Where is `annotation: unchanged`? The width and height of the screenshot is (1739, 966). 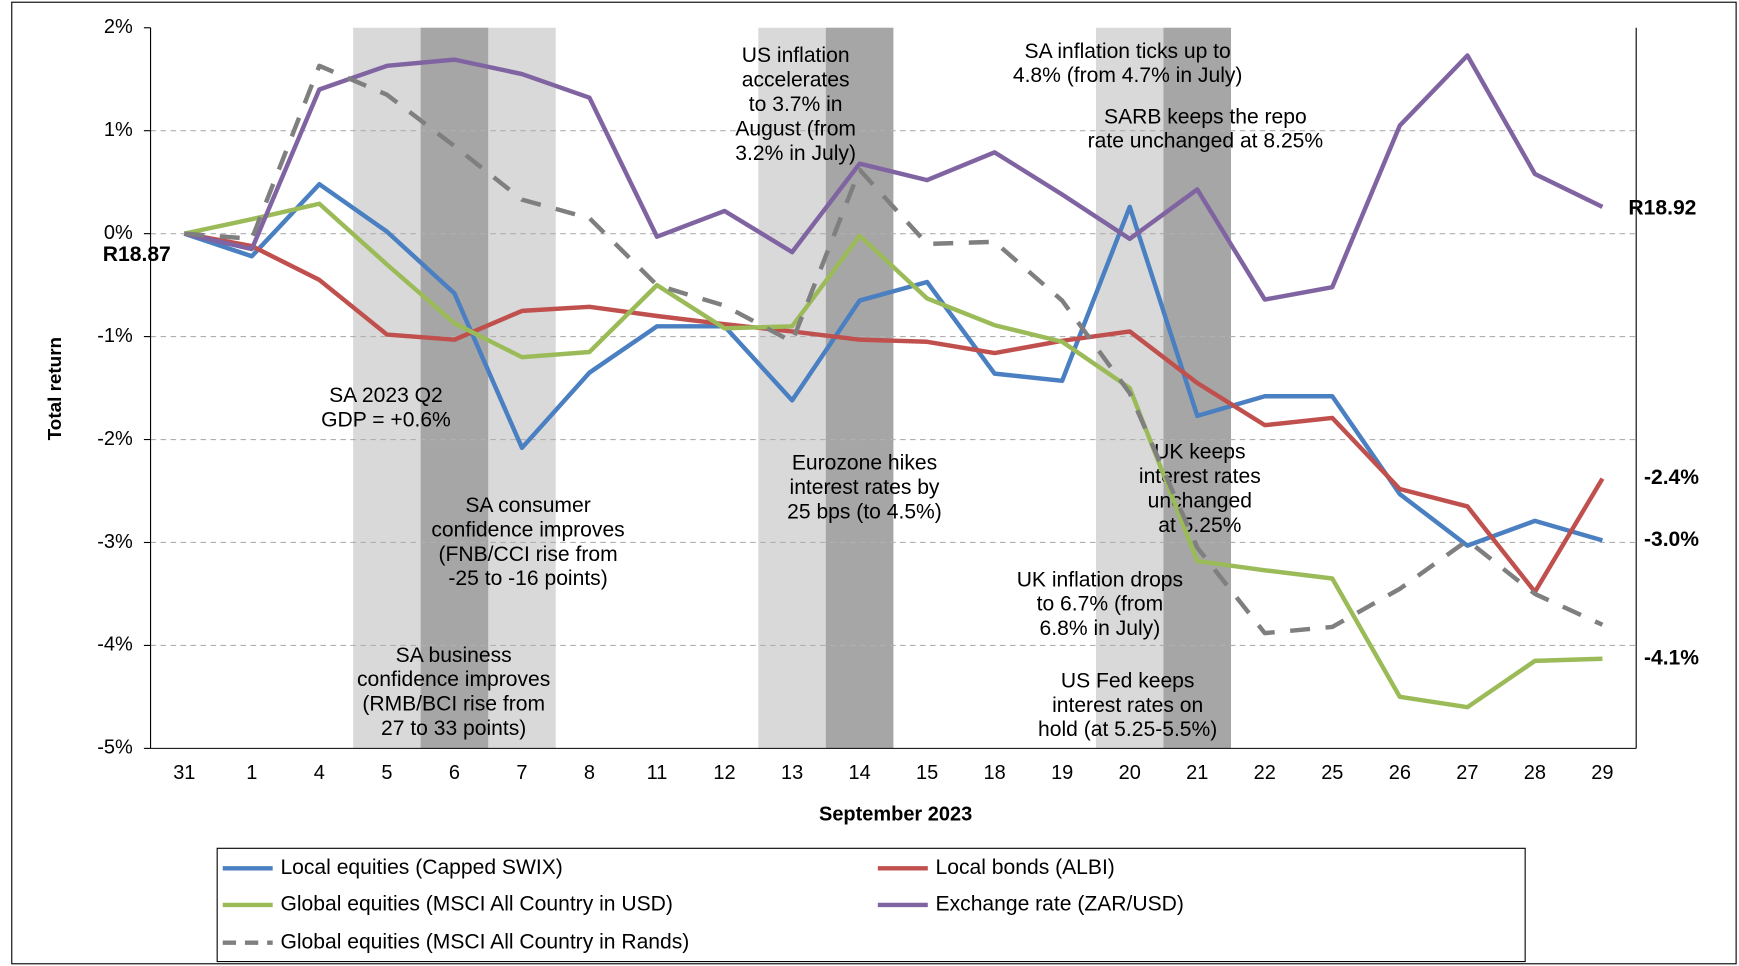 annotation: unchanged is located at coordinates (1200, 500).